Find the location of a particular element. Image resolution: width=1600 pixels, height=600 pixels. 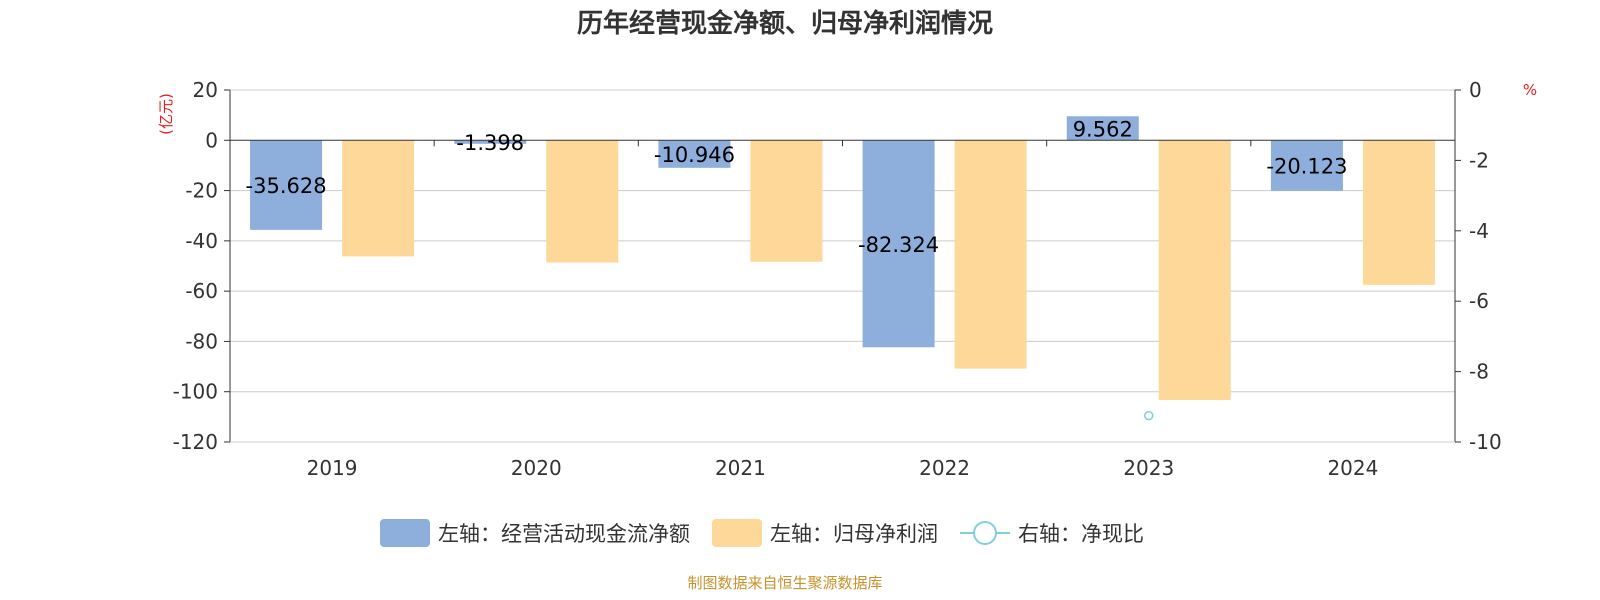

legend-label: 左轴：归母净利润 is located at coordinates (854, 534).